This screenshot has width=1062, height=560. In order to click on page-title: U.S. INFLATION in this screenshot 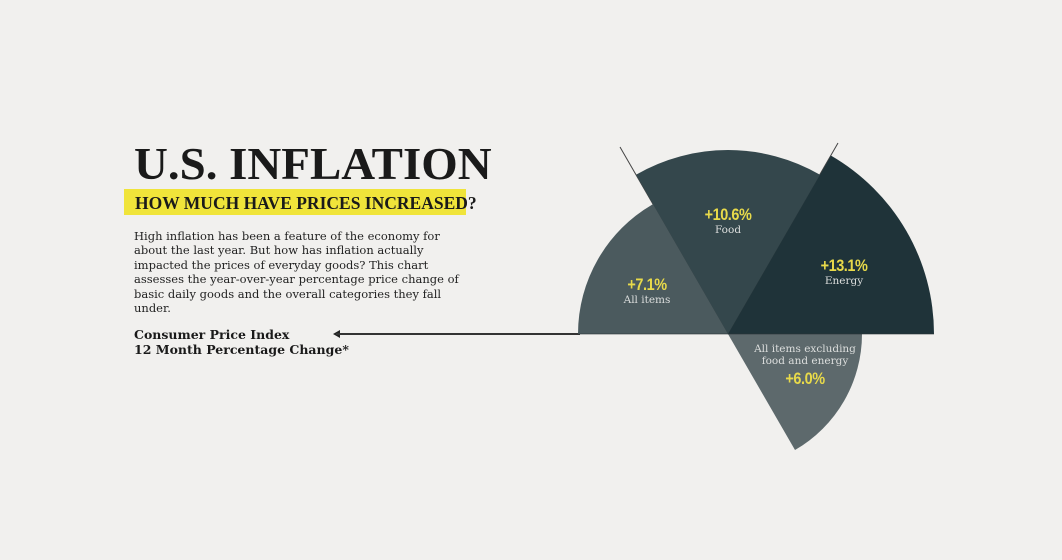, I will do `click(313, 163)`.